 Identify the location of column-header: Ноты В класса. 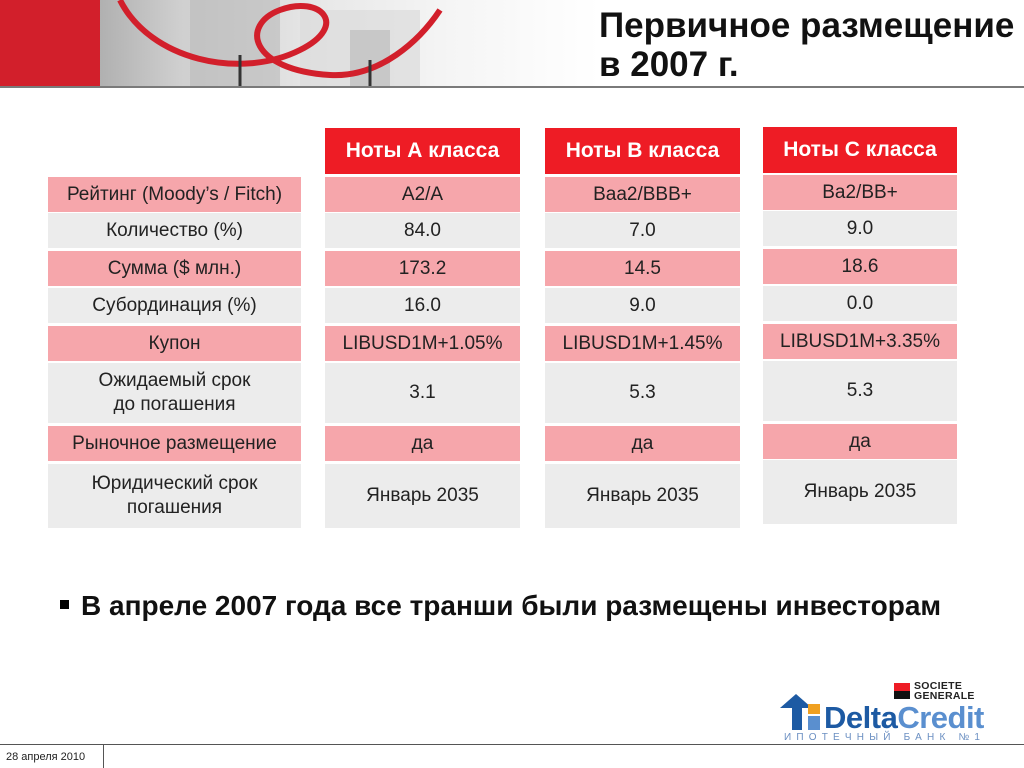
(642, 151).